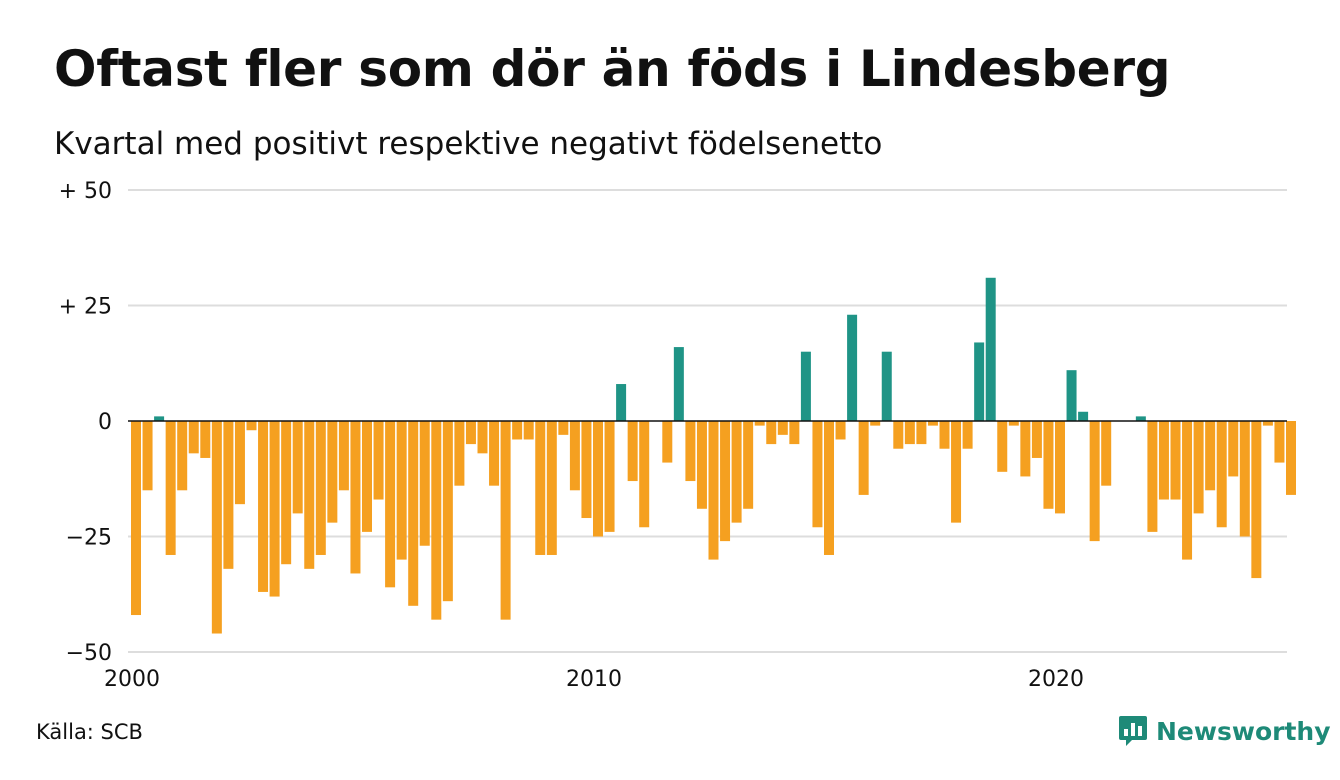 This screenshot has height=780, width=1340. Describe the element at coordinates (85, 191) in the screenshot. I see `y-tick-label: + 50` at that location.